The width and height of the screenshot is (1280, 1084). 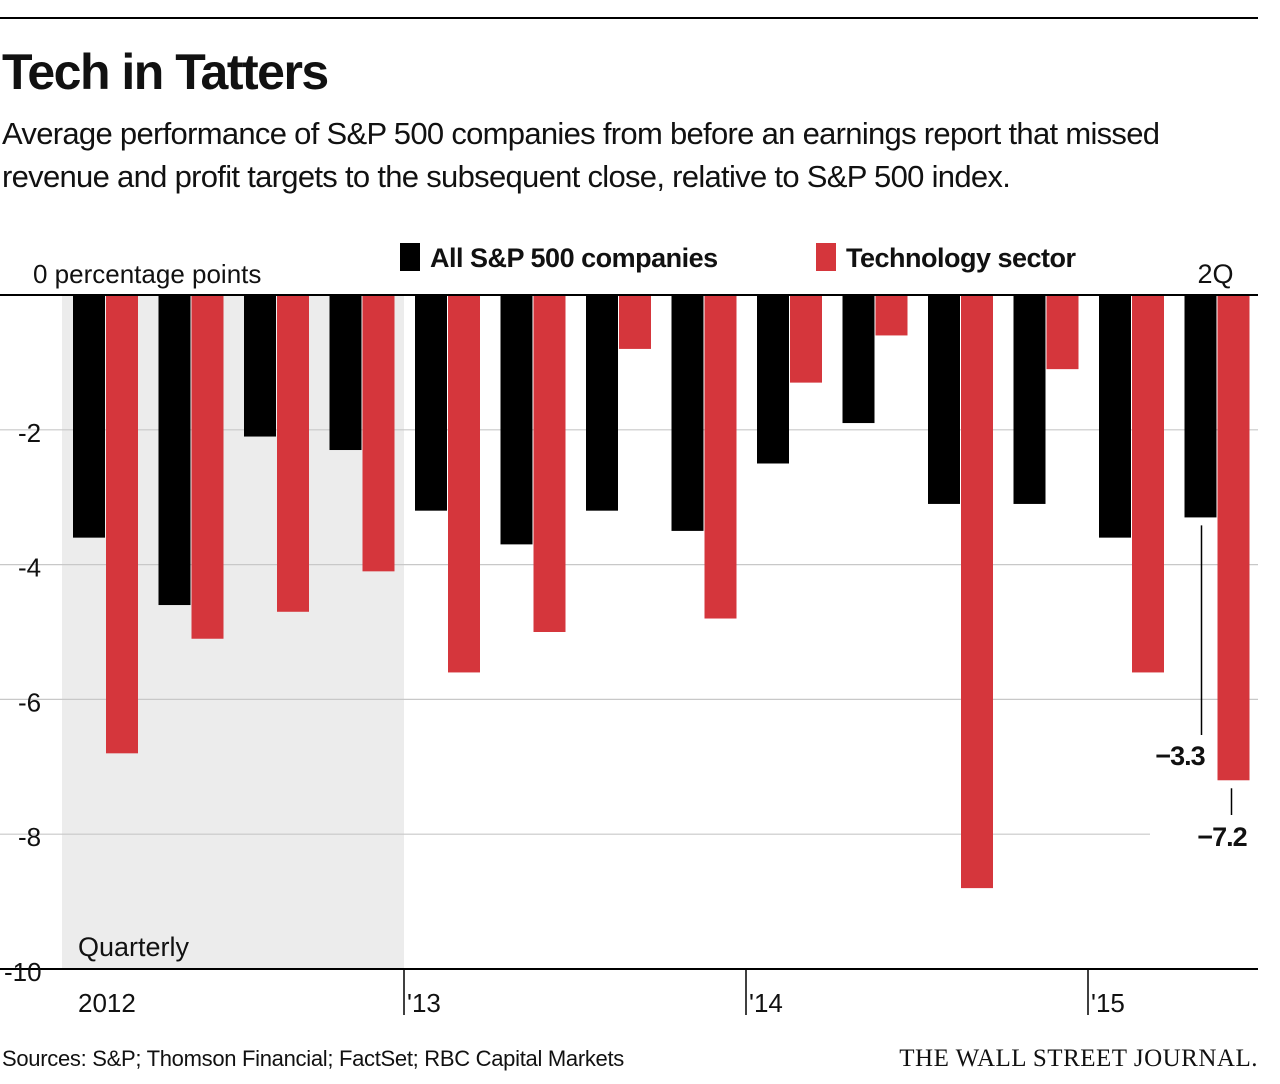 I want to click on x-year-label-2: '14, so click(x=766, y=1003).